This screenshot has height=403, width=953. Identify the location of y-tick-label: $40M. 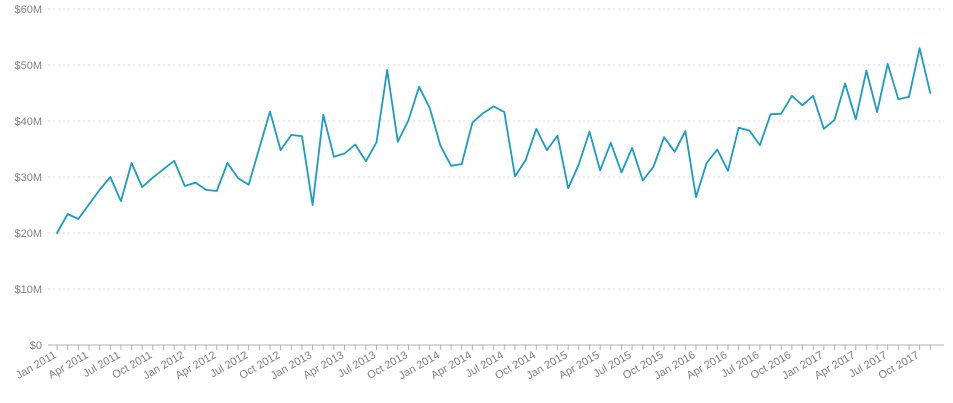
(28, 122).